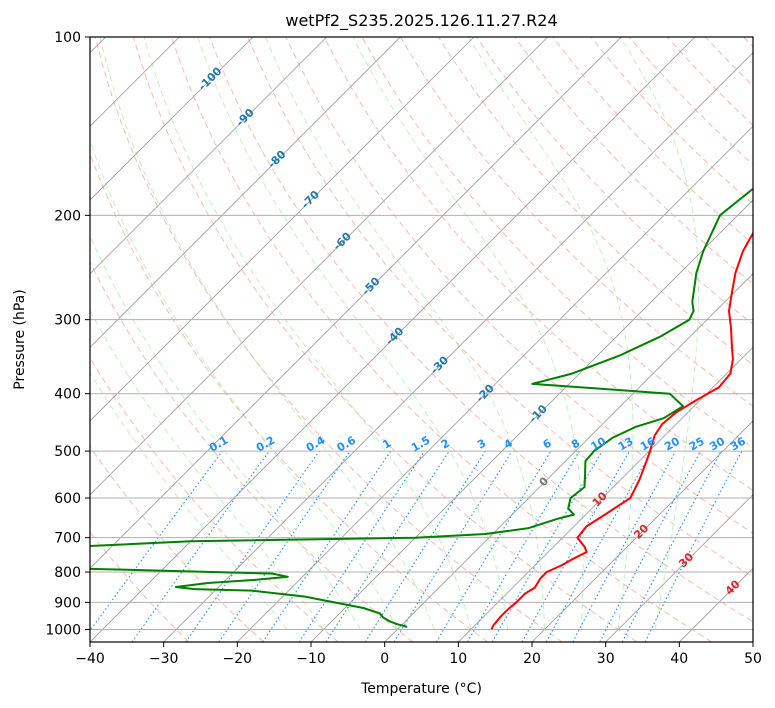 Image resolution: width=775 pixels, height=708 pixels. Describe the element at coordinates (90, 659) in the screenshot. I see `x-tick-label: −40` at that location.